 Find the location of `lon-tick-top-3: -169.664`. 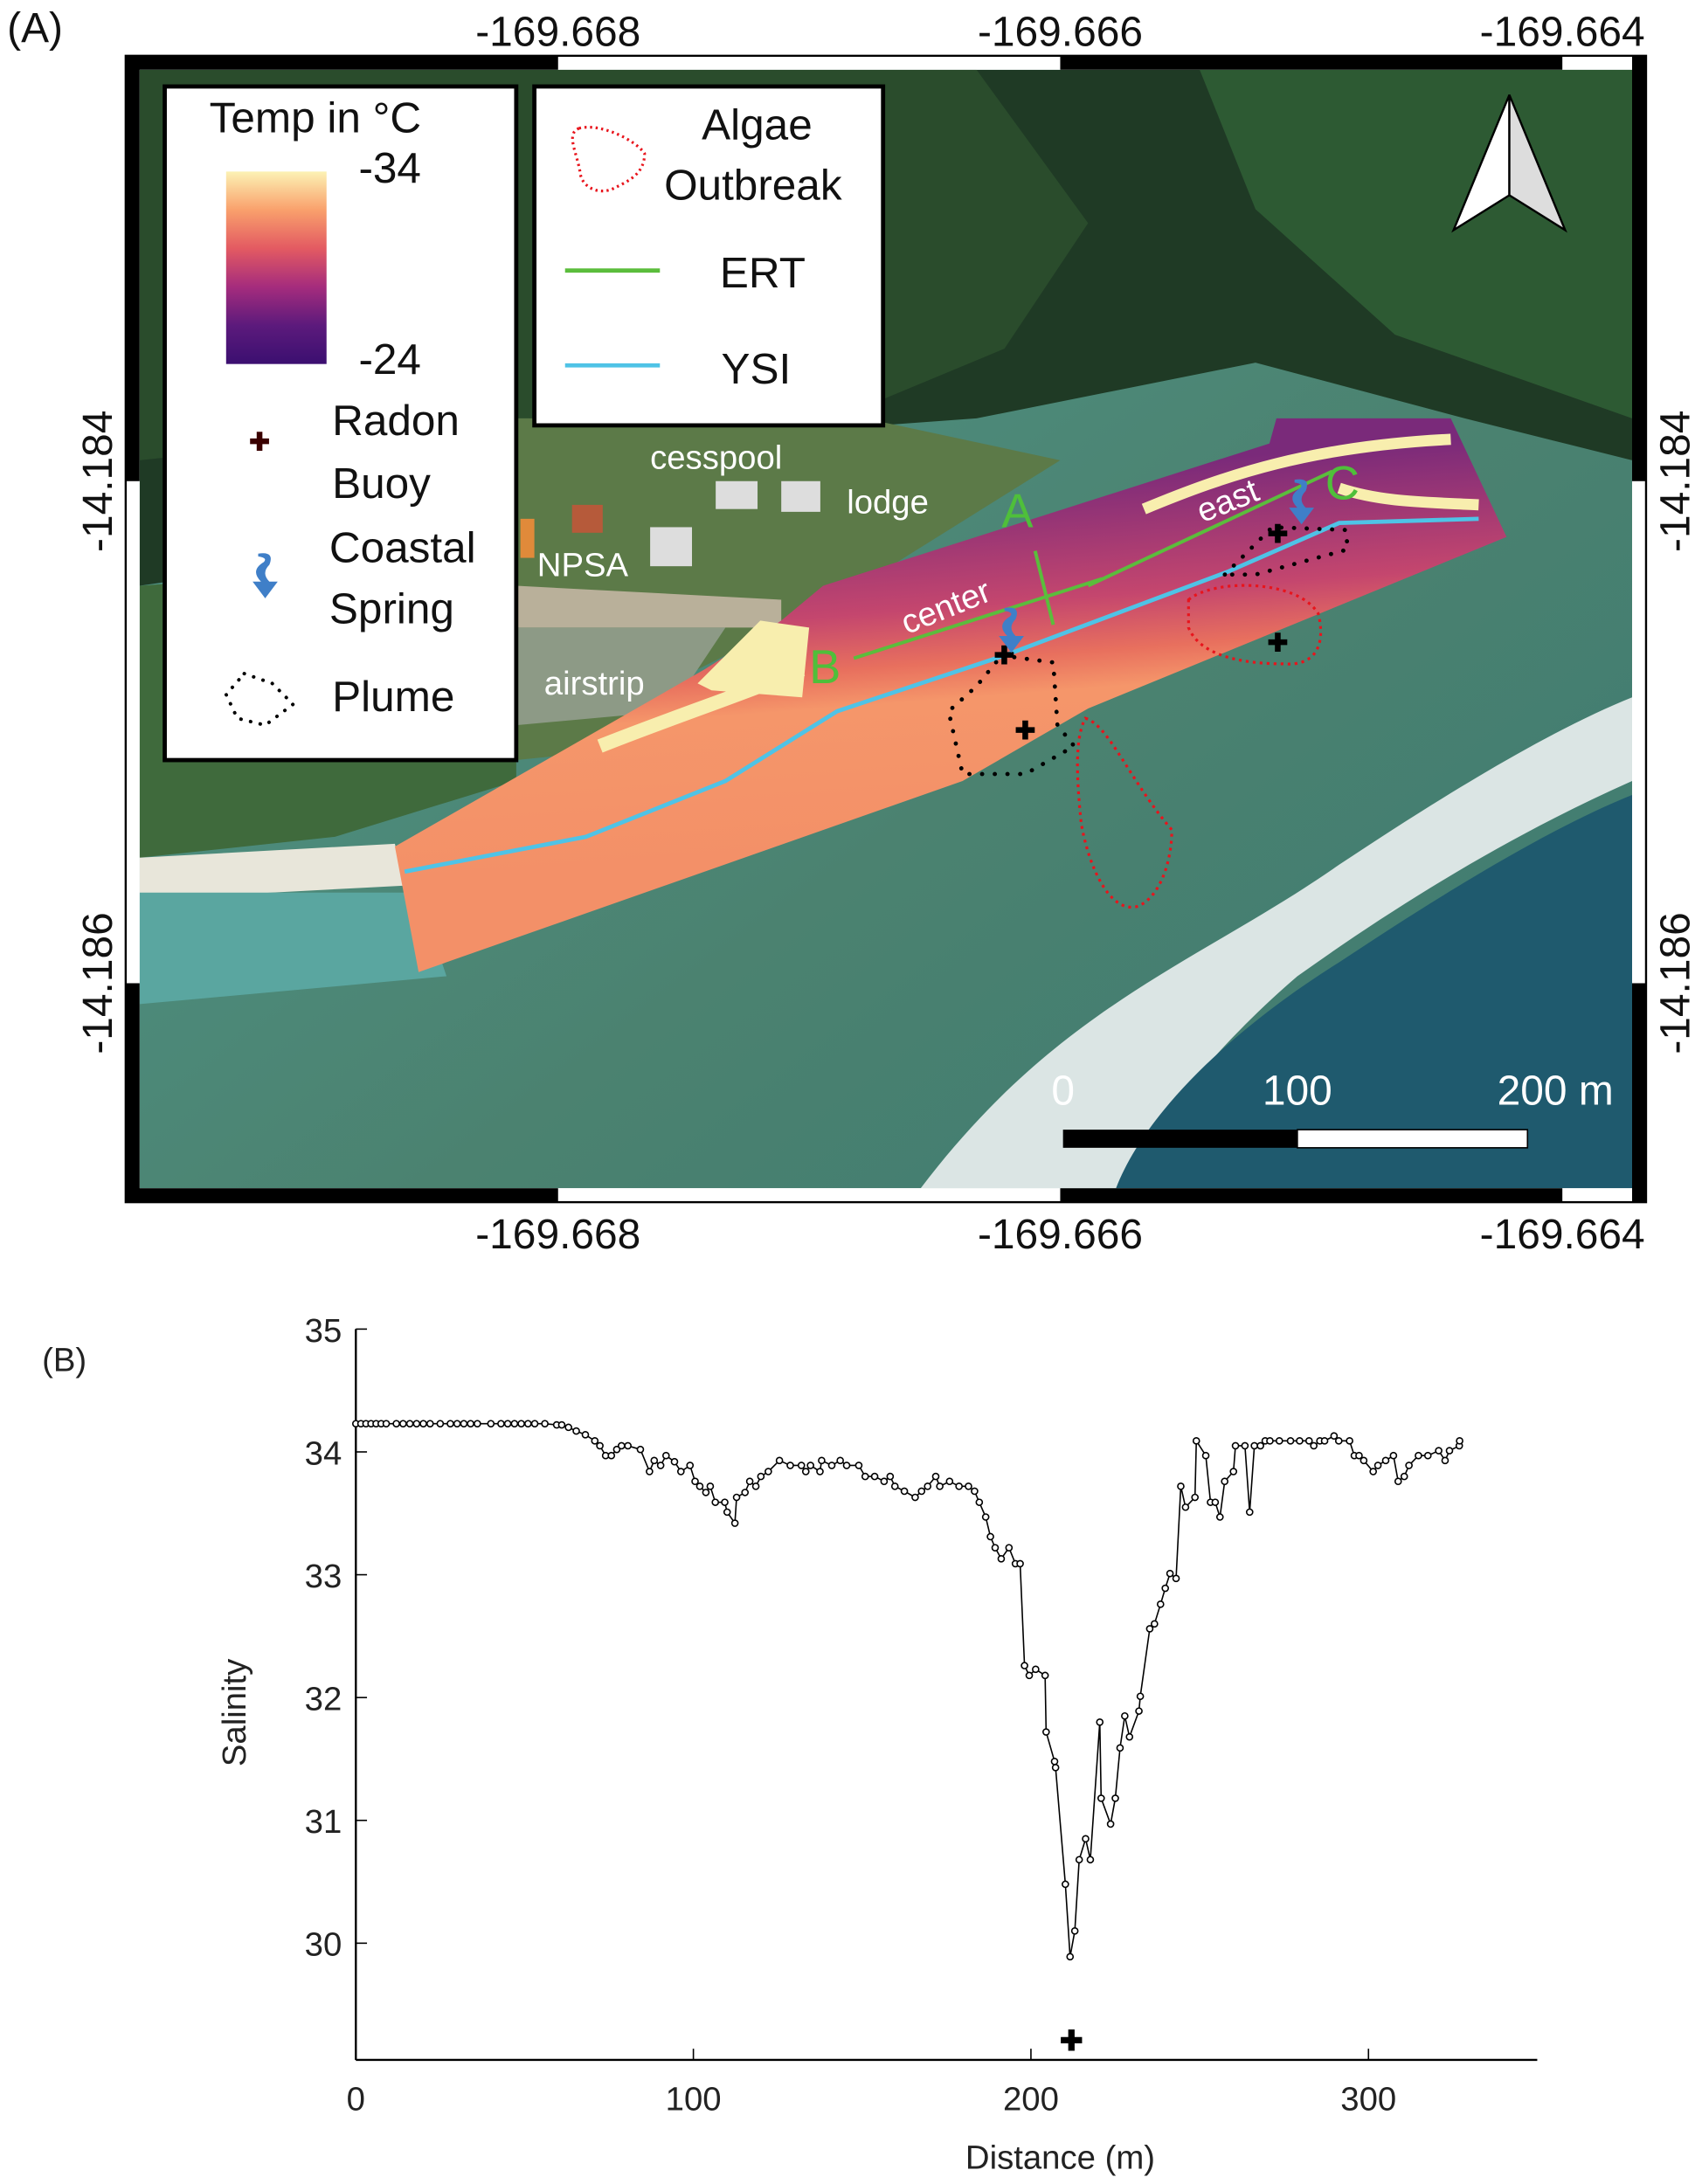

lon-tick-top-3: -169.664 is located at coordinates (1562, 33).